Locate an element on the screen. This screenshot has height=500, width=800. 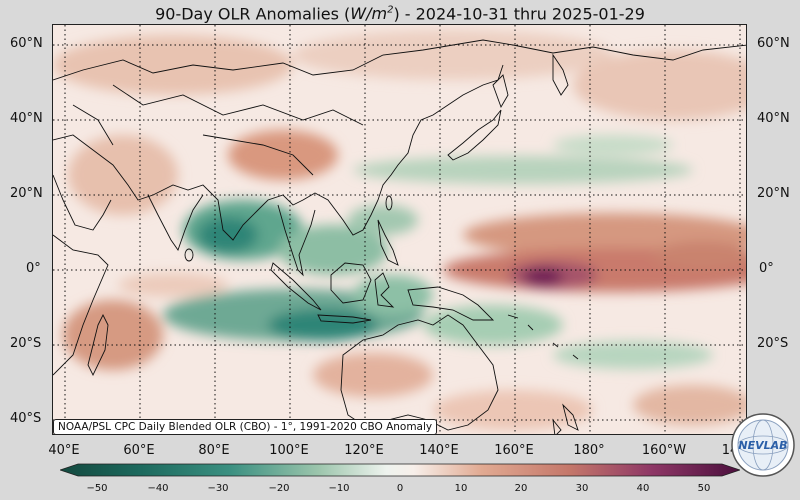
lat-label-left-0: 0° is located at coordinates (33, 268).